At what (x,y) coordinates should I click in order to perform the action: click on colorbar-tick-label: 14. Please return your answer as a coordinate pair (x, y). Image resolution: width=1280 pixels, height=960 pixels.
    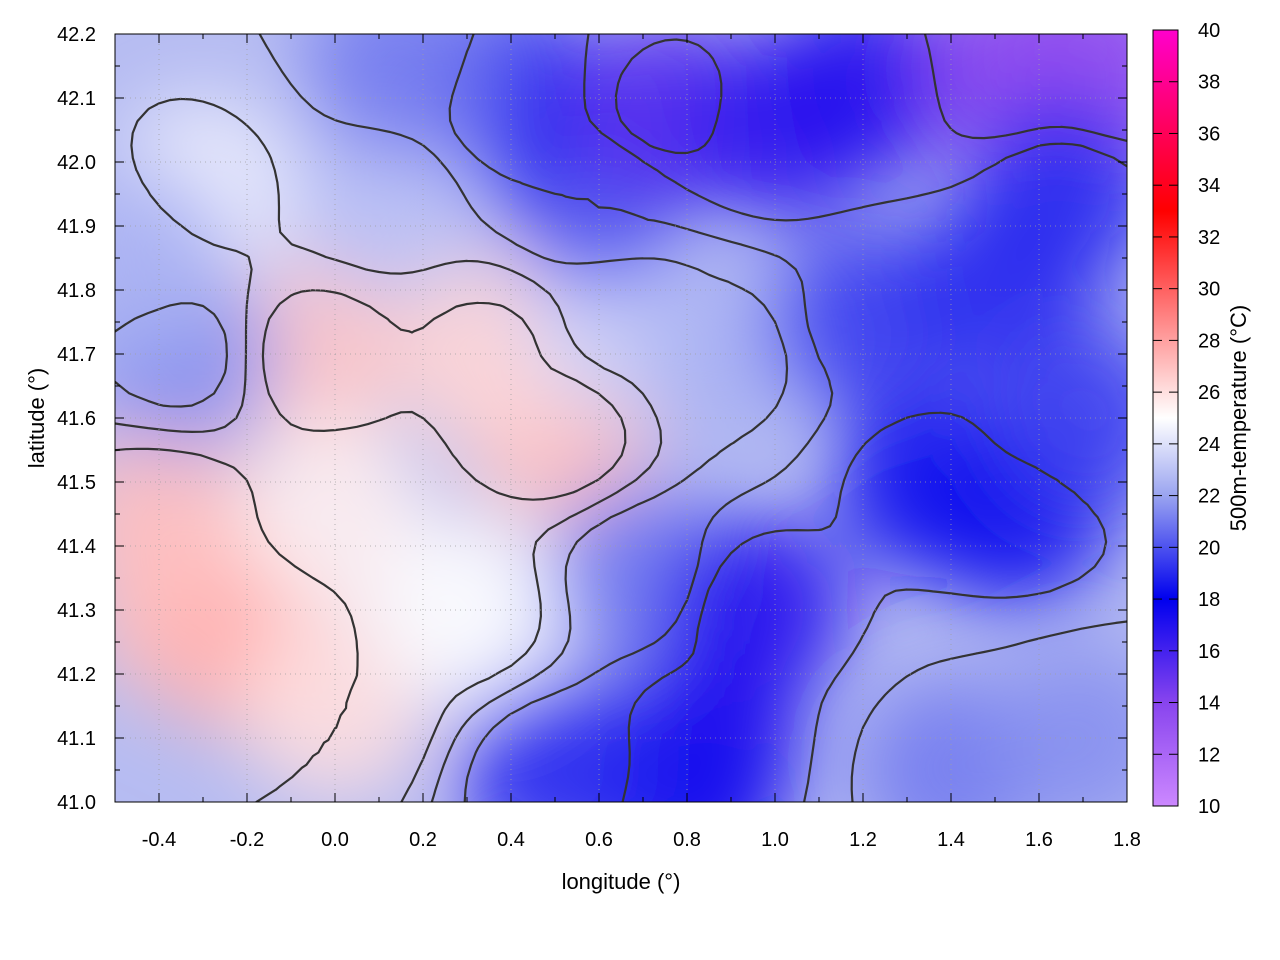
    Looking at the image, I should click on (1209, 704).